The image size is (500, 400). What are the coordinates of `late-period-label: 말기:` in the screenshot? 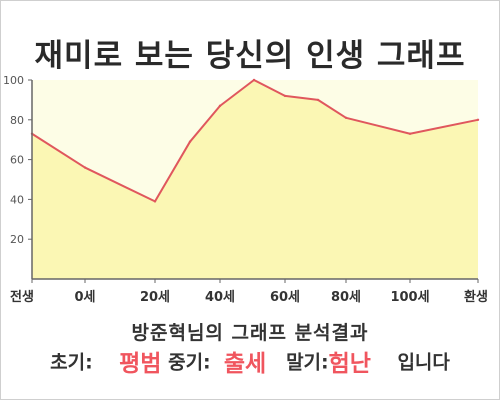 It's located at (307, 362).